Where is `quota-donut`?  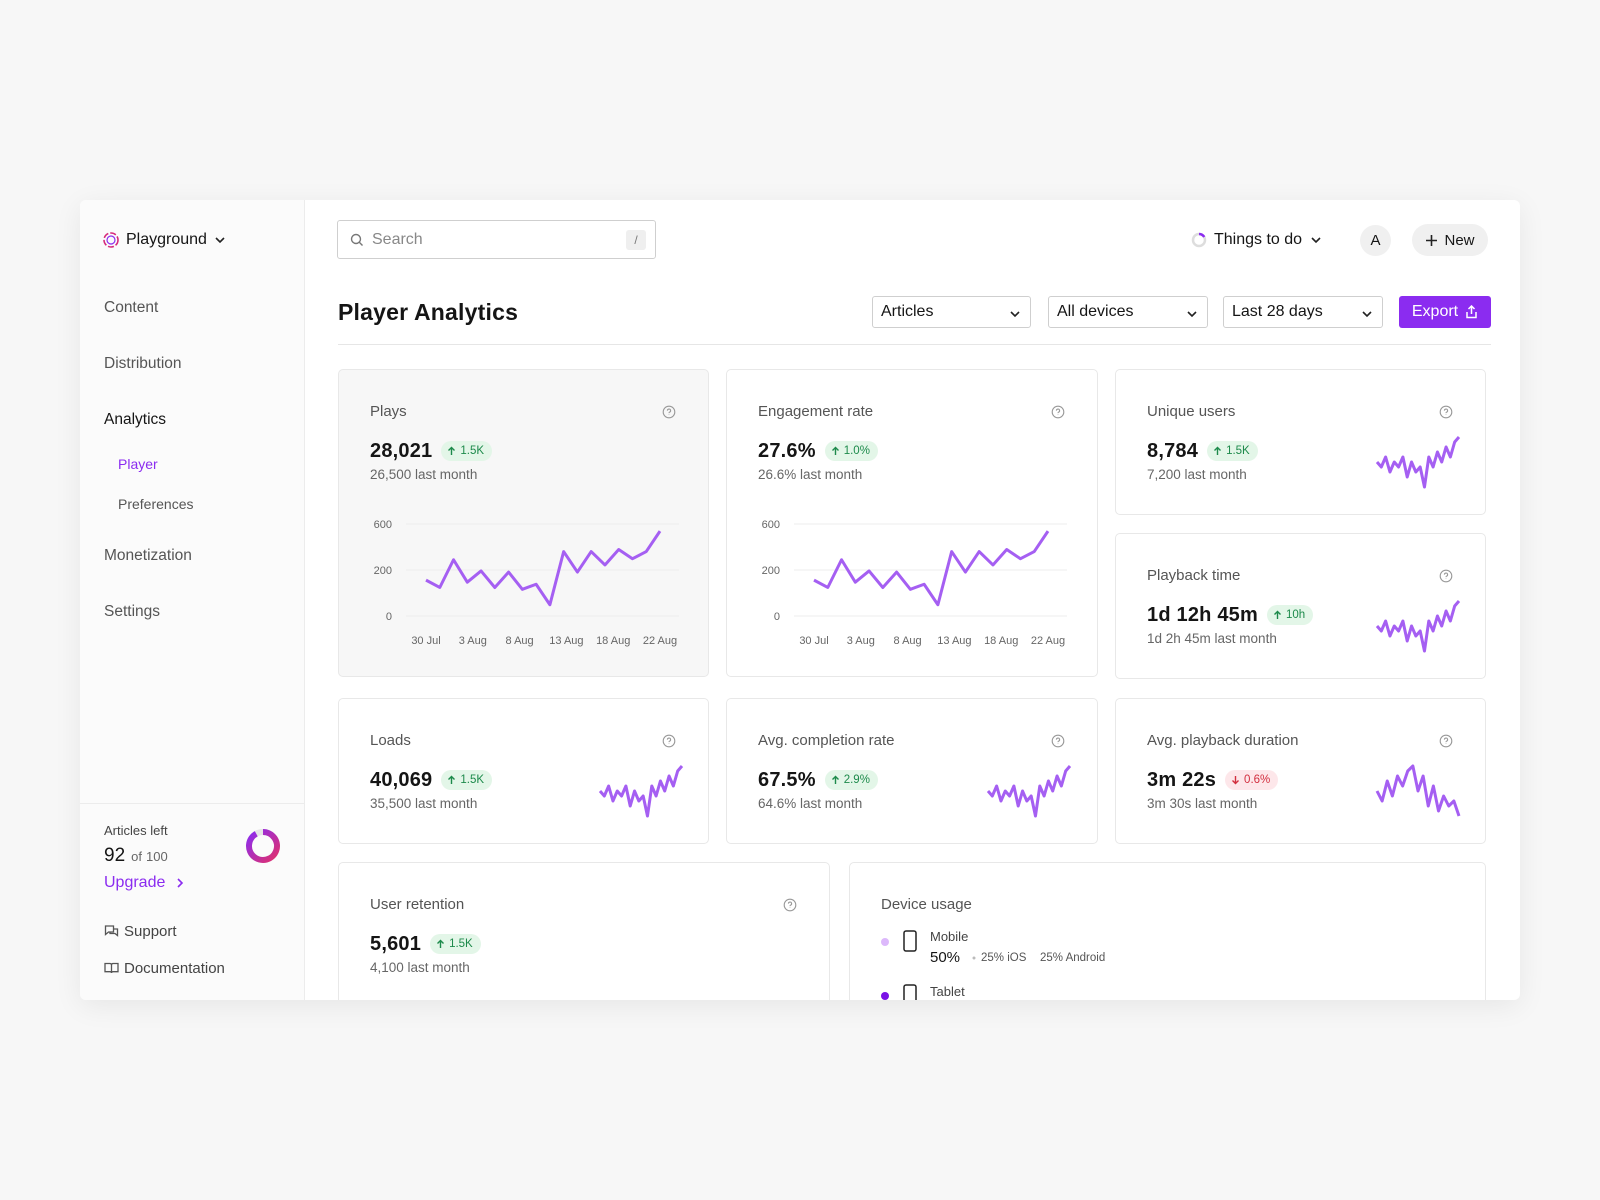
quota-donut is located at coordinates (263, 846).